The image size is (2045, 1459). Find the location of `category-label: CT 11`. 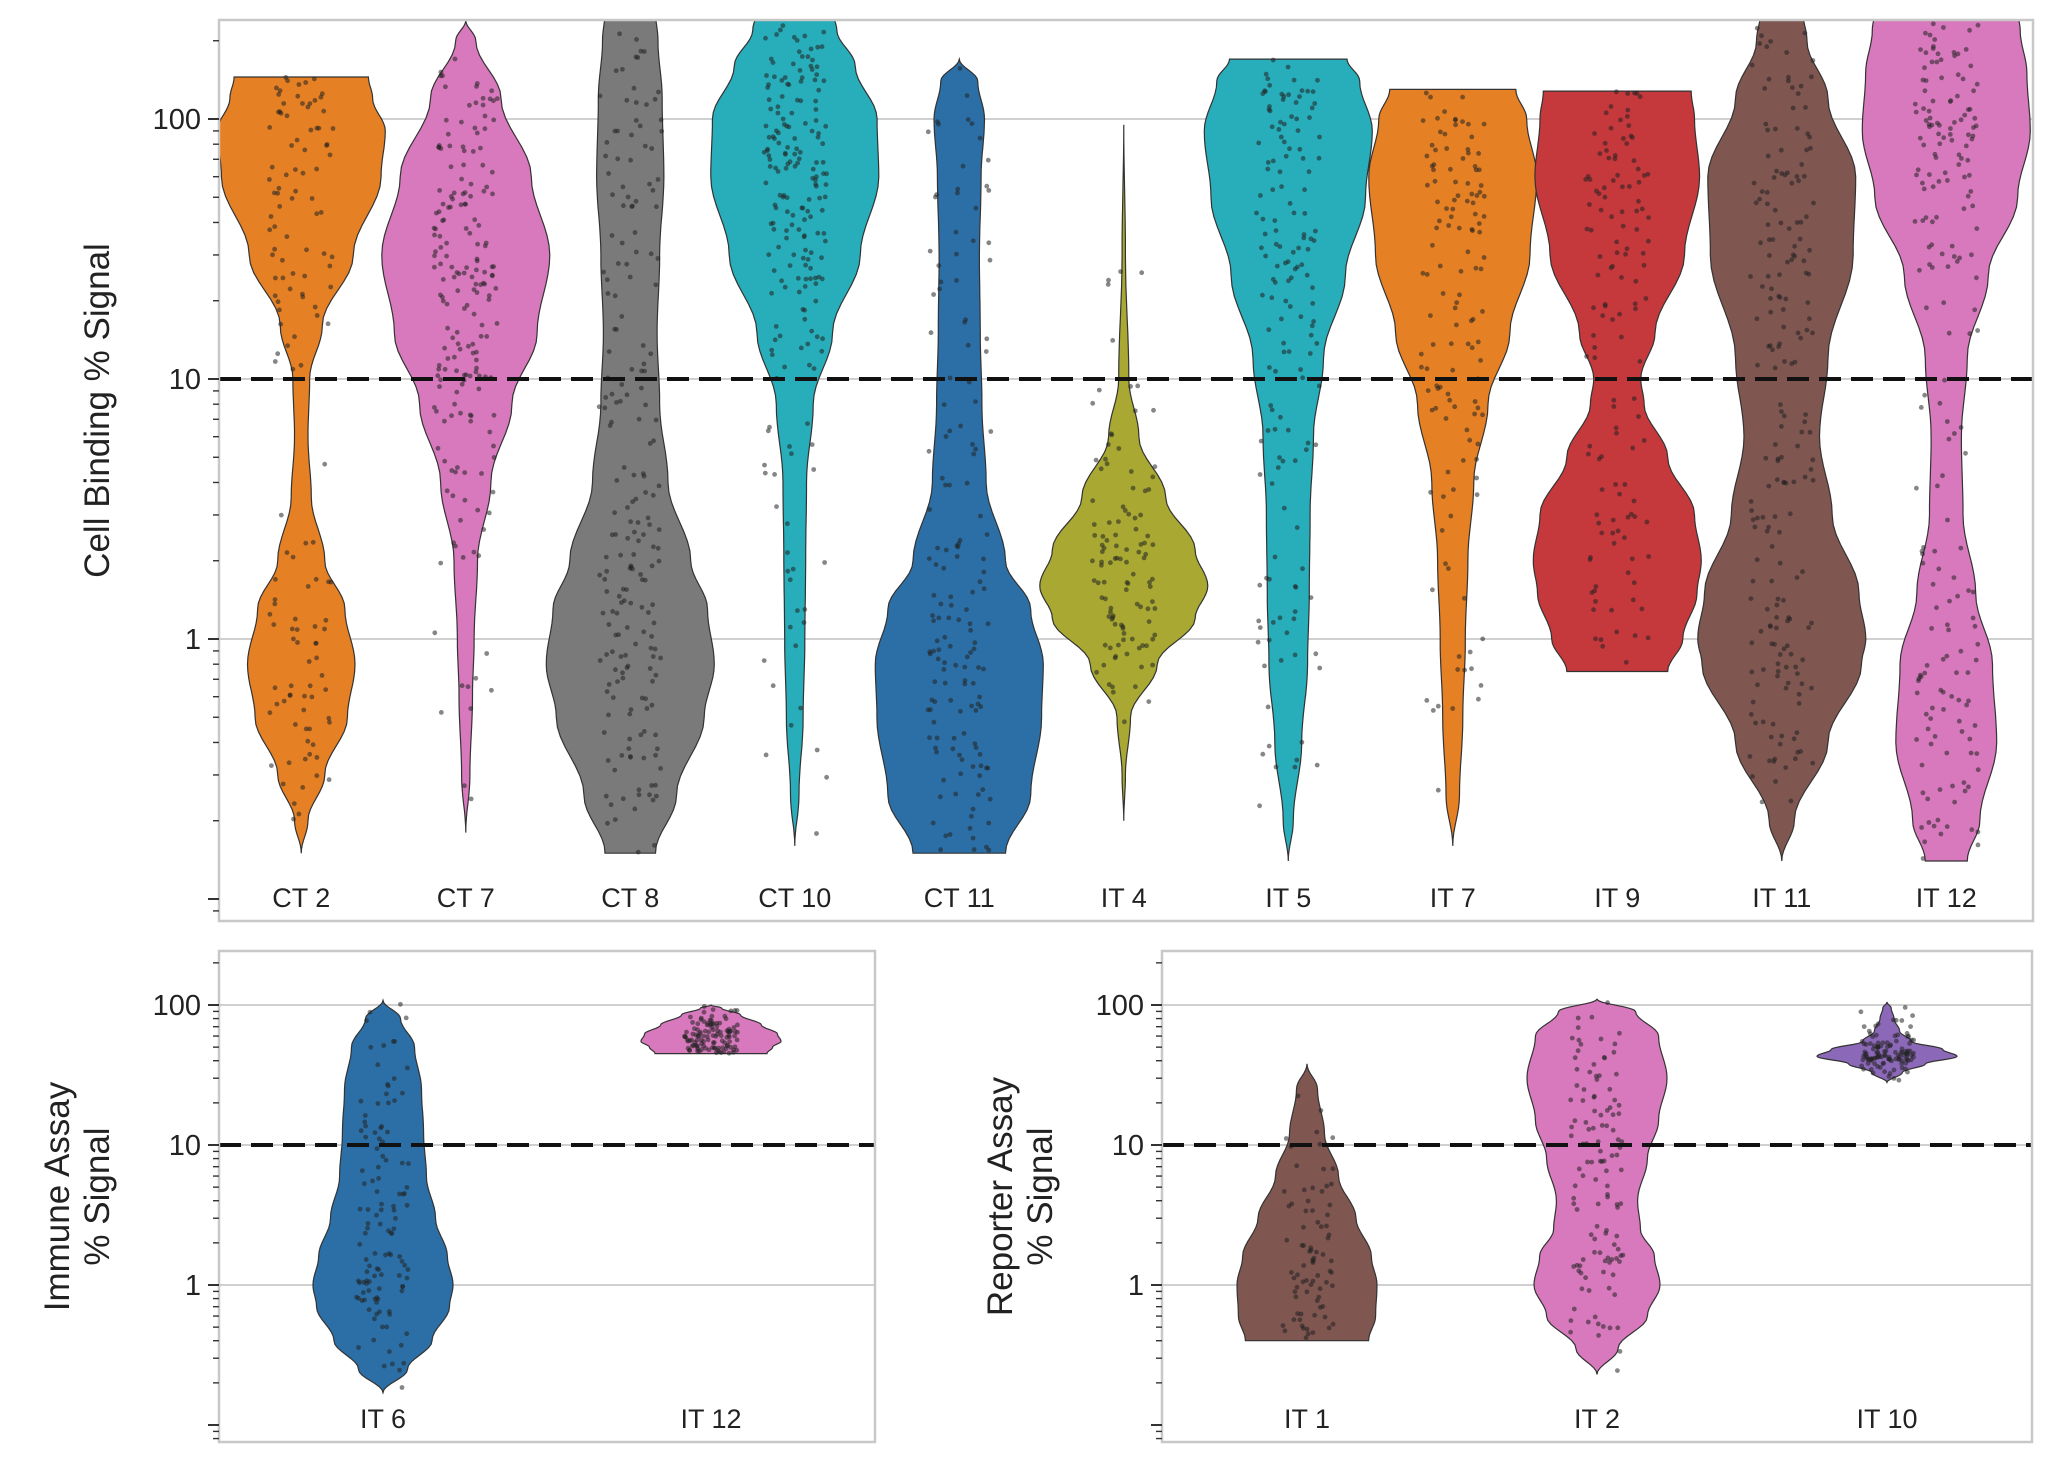

category-label: CT 11 is located at coordinates (959, 898).